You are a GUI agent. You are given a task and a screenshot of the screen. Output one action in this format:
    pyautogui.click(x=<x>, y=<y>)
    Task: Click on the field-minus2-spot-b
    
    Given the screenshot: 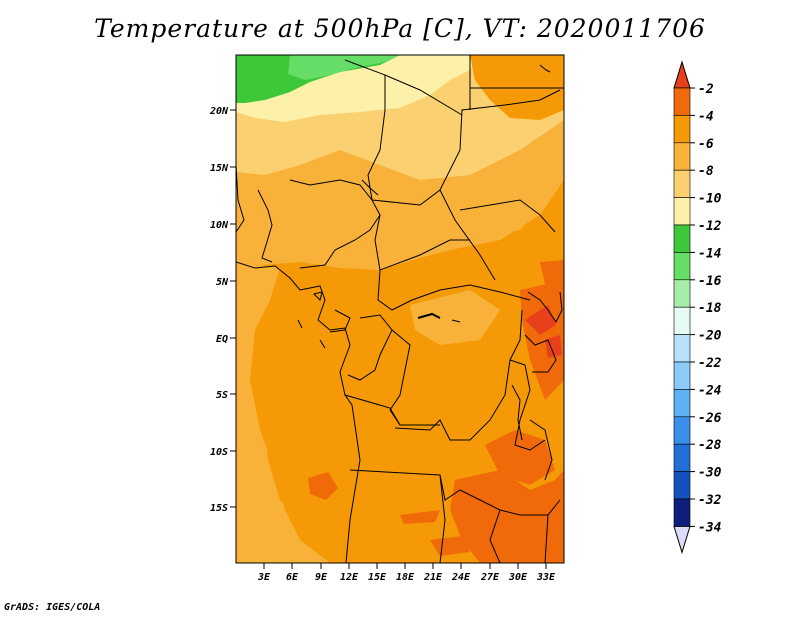 What is the action you would take?
    pyautogui.click(x=553, y=346)
    